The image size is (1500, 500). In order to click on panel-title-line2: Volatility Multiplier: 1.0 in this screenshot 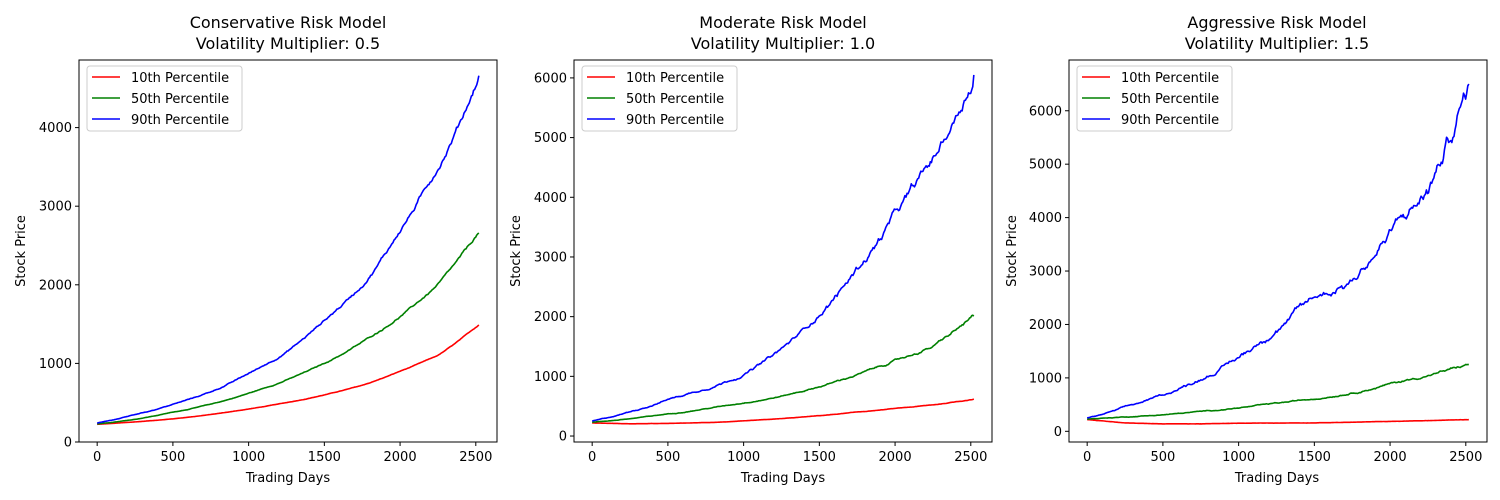, I will do `click(783, 43)`.